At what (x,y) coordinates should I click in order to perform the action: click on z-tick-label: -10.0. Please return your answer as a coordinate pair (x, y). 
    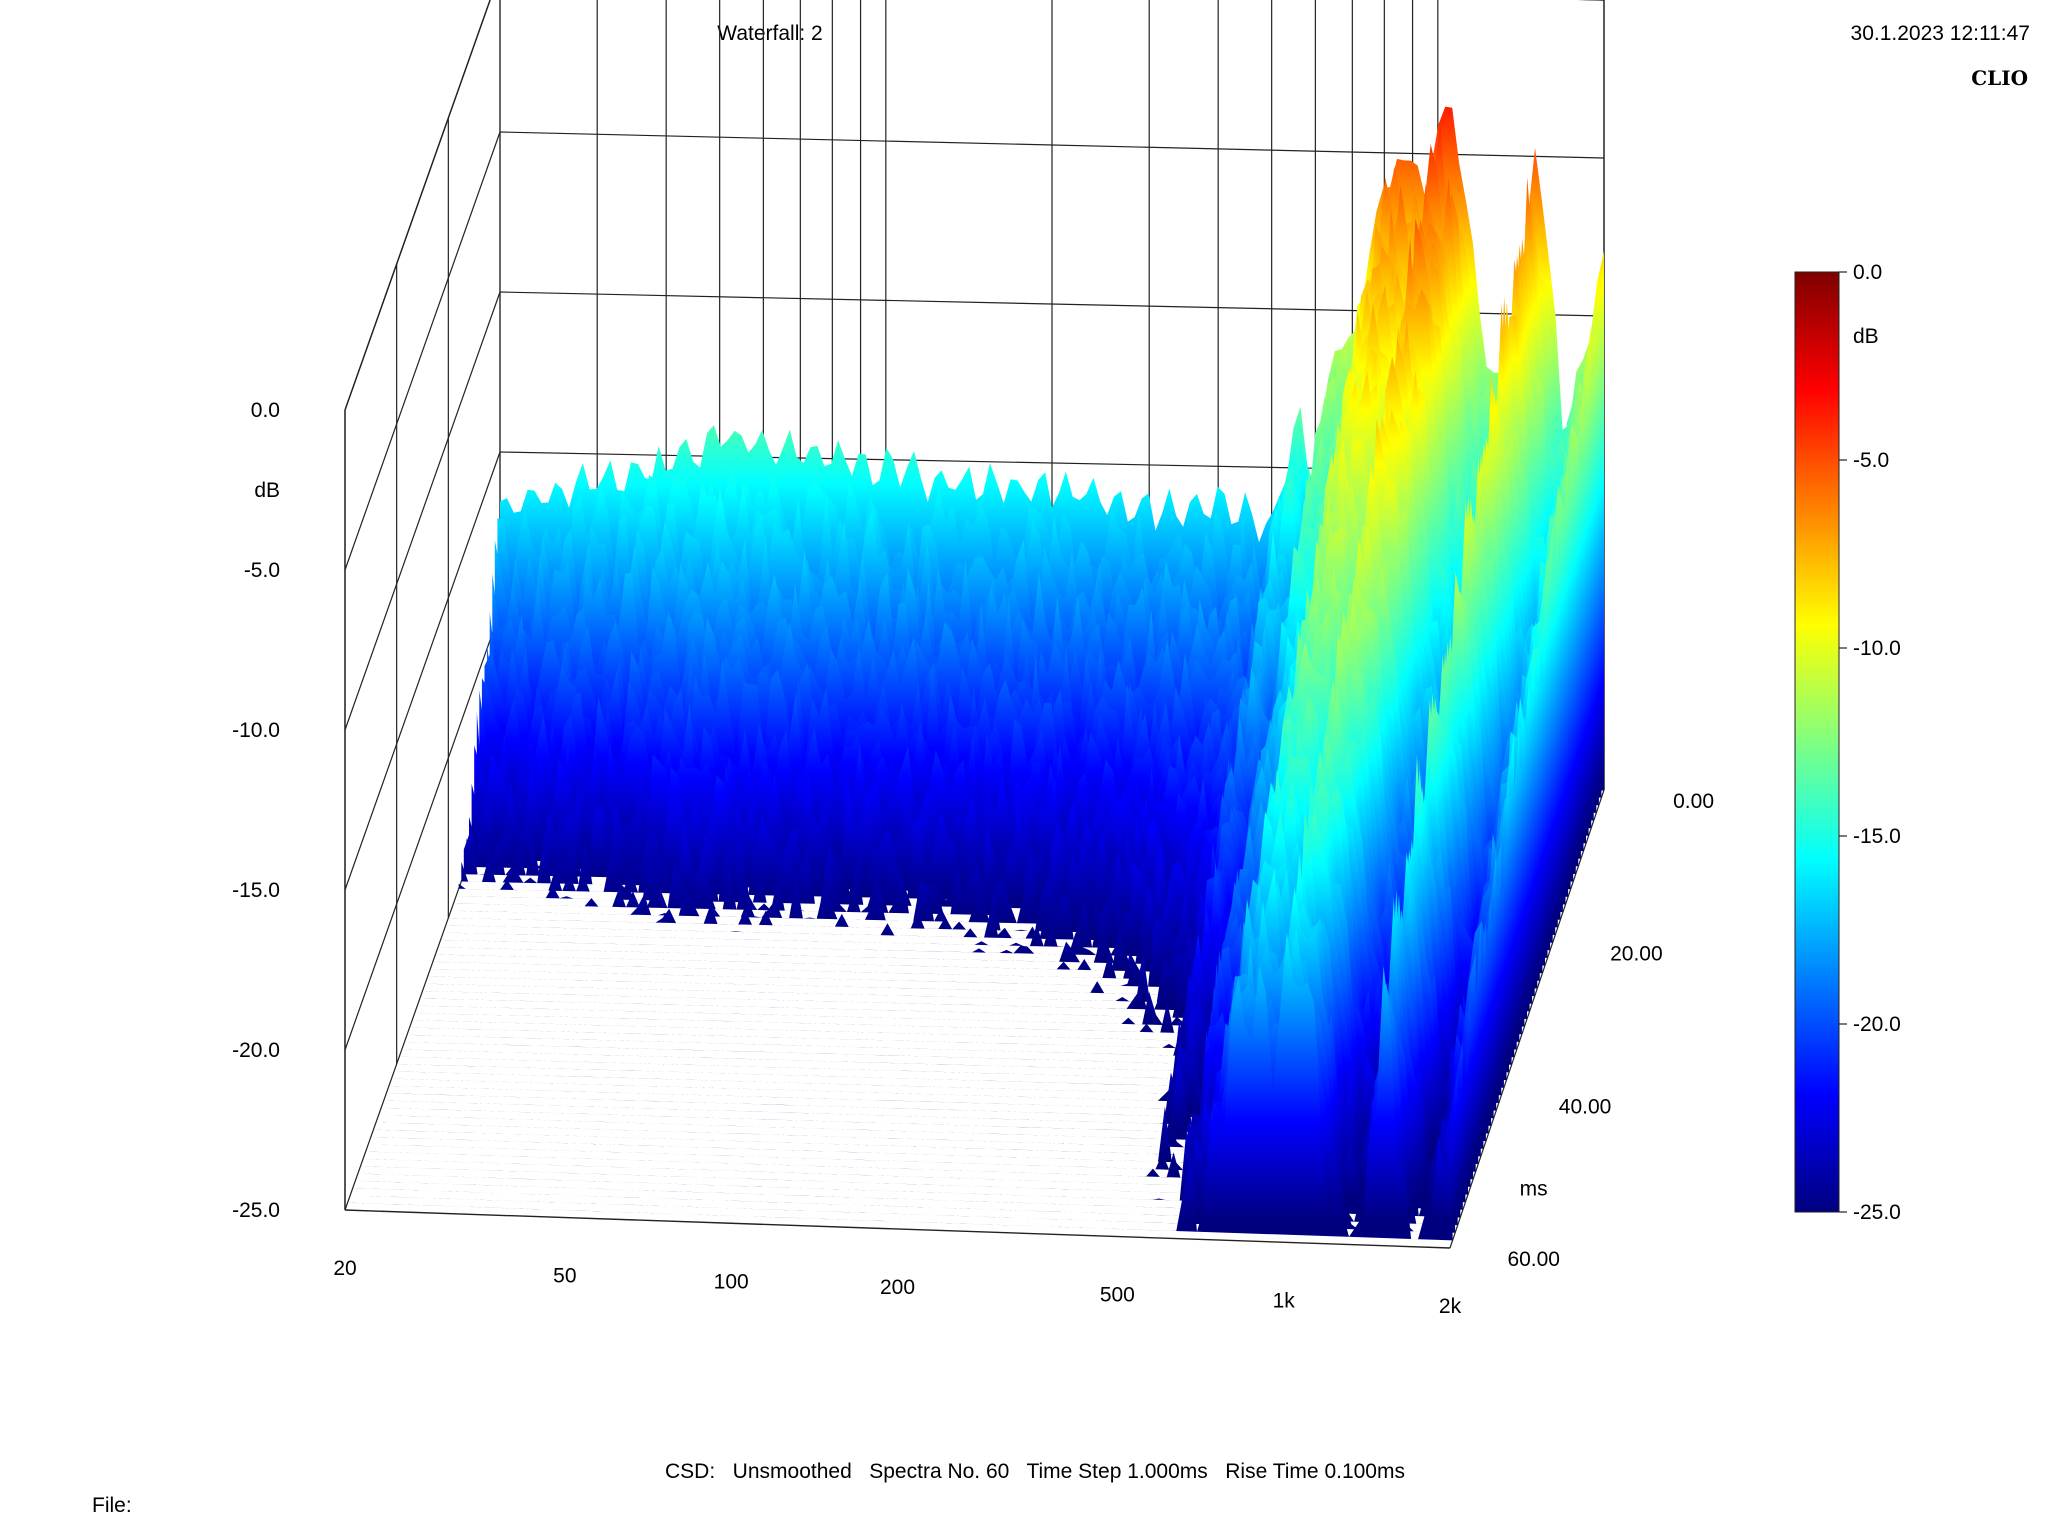
    Looking at the image, I should click on (256, 730).